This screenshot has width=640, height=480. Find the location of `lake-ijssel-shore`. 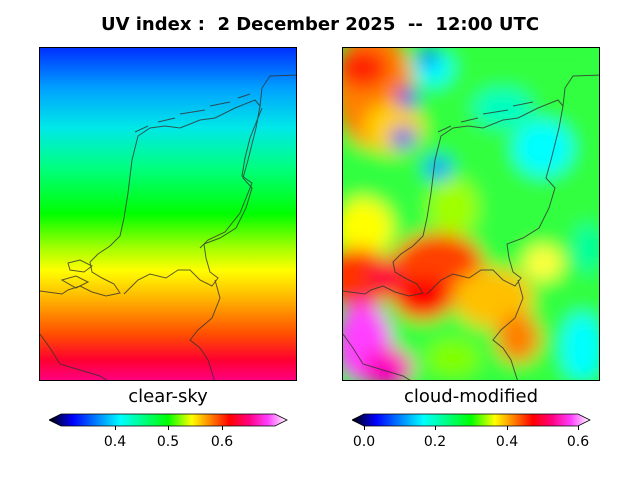

lake-ijssel-shore is located at coordinates (231, 178).